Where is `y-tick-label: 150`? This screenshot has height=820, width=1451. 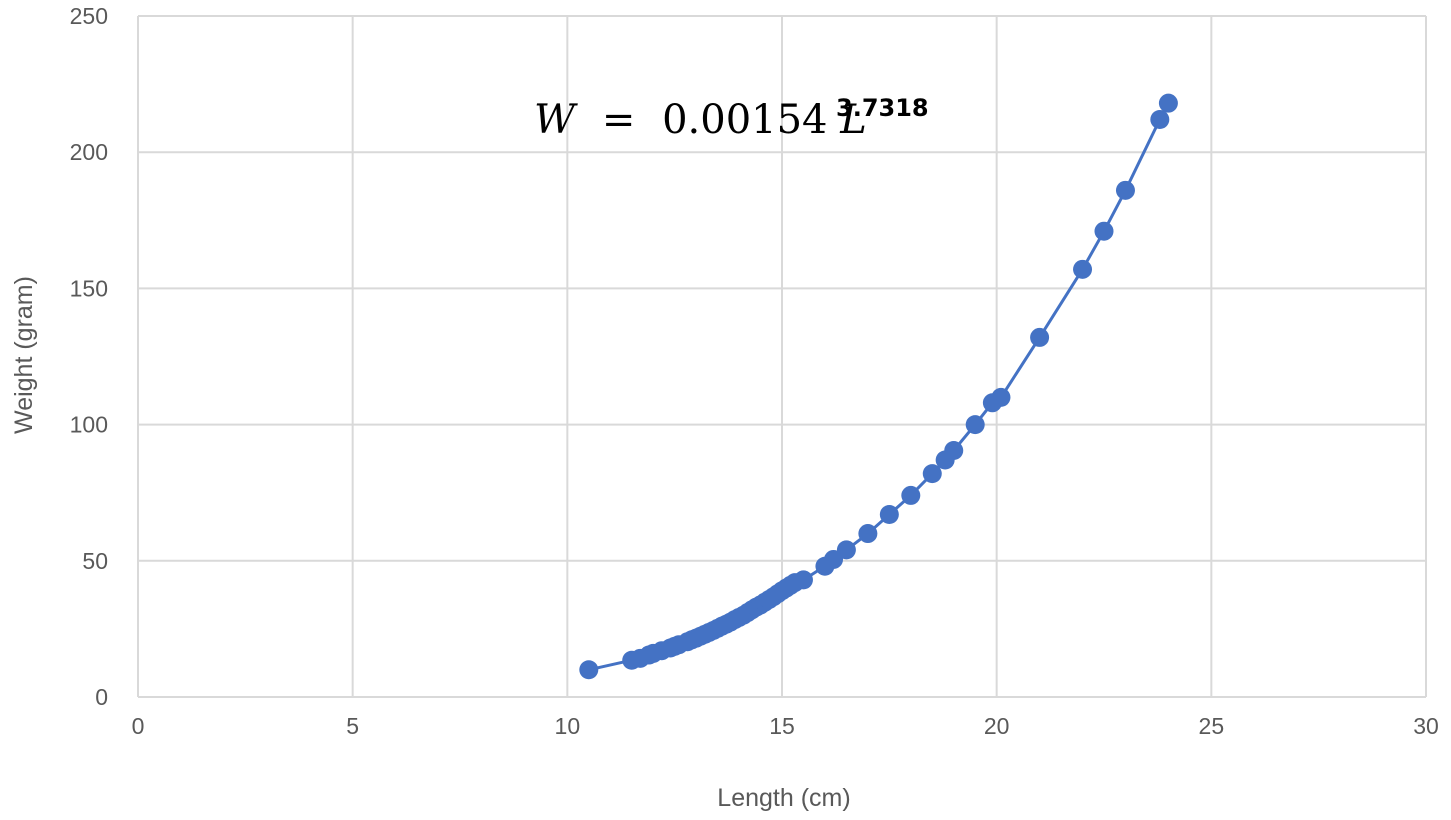 y-tick-label: 150 is located at coordinates (89, 288).